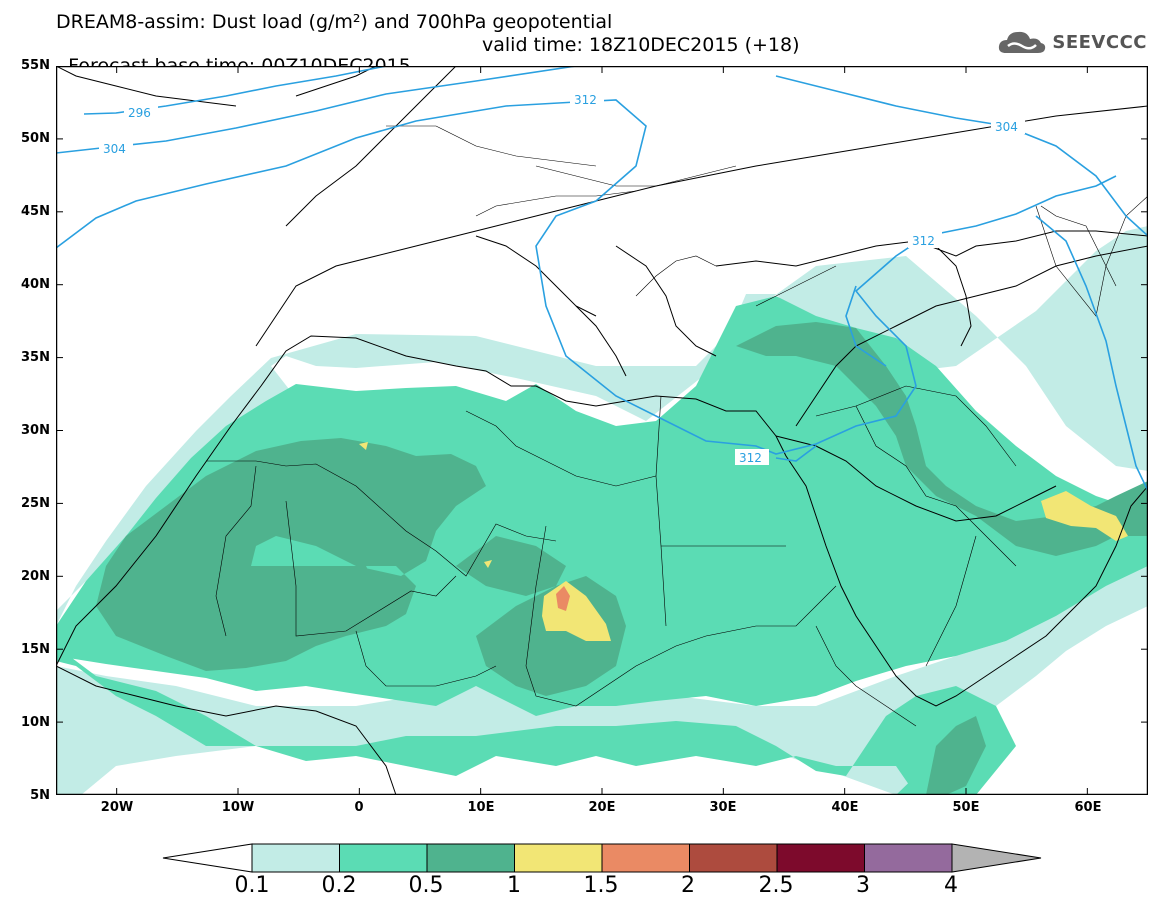 The width and height of the screenshot is (1165, 907). I want to click on lat-label: 25N, so click(35, 503).